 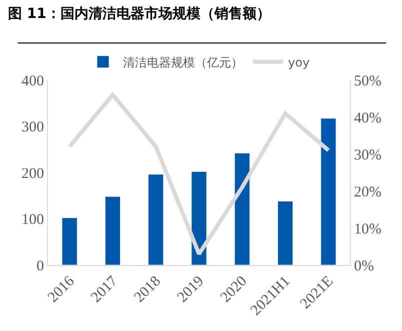 What do you see at coordinates (368, 155) in the screenshot?
I see `y2-tick-label: 30%` at bounding box center [368, 155].